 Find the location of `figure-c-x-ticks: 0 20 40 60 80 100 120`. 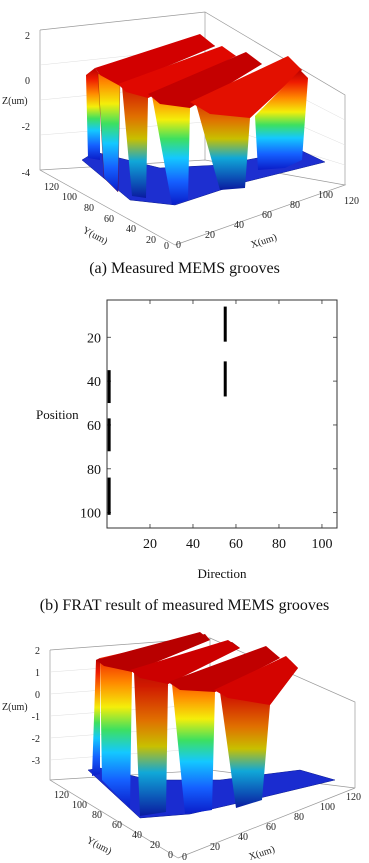

figure-c-x-ticks: 0 20 40 60 80 100 120 is located at coordinates (271, 827).